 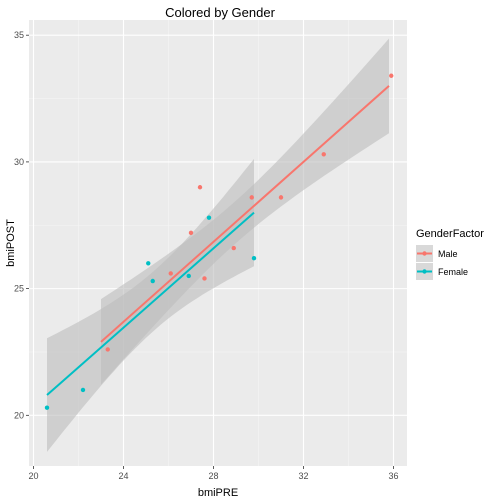 I want to click on x-tick-label: 28, so click(x=213, y=476).